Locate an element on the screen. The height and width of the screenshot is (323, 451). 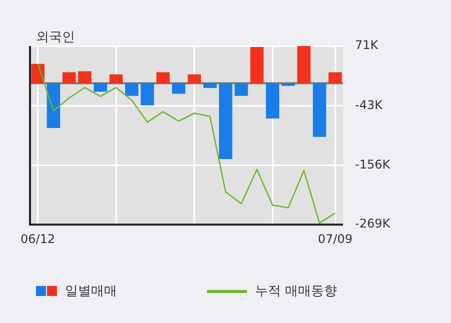
legend-label: 일별매매 is located at coordinates (91, 291).